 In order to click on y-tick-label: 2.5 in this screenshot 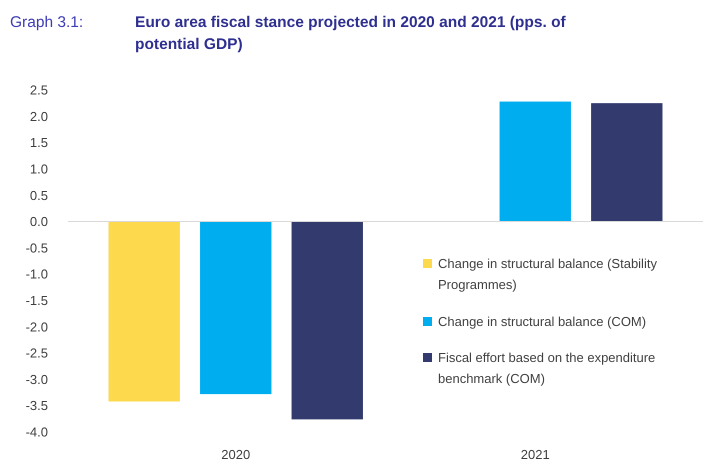, I will do `click(39, 90)`.